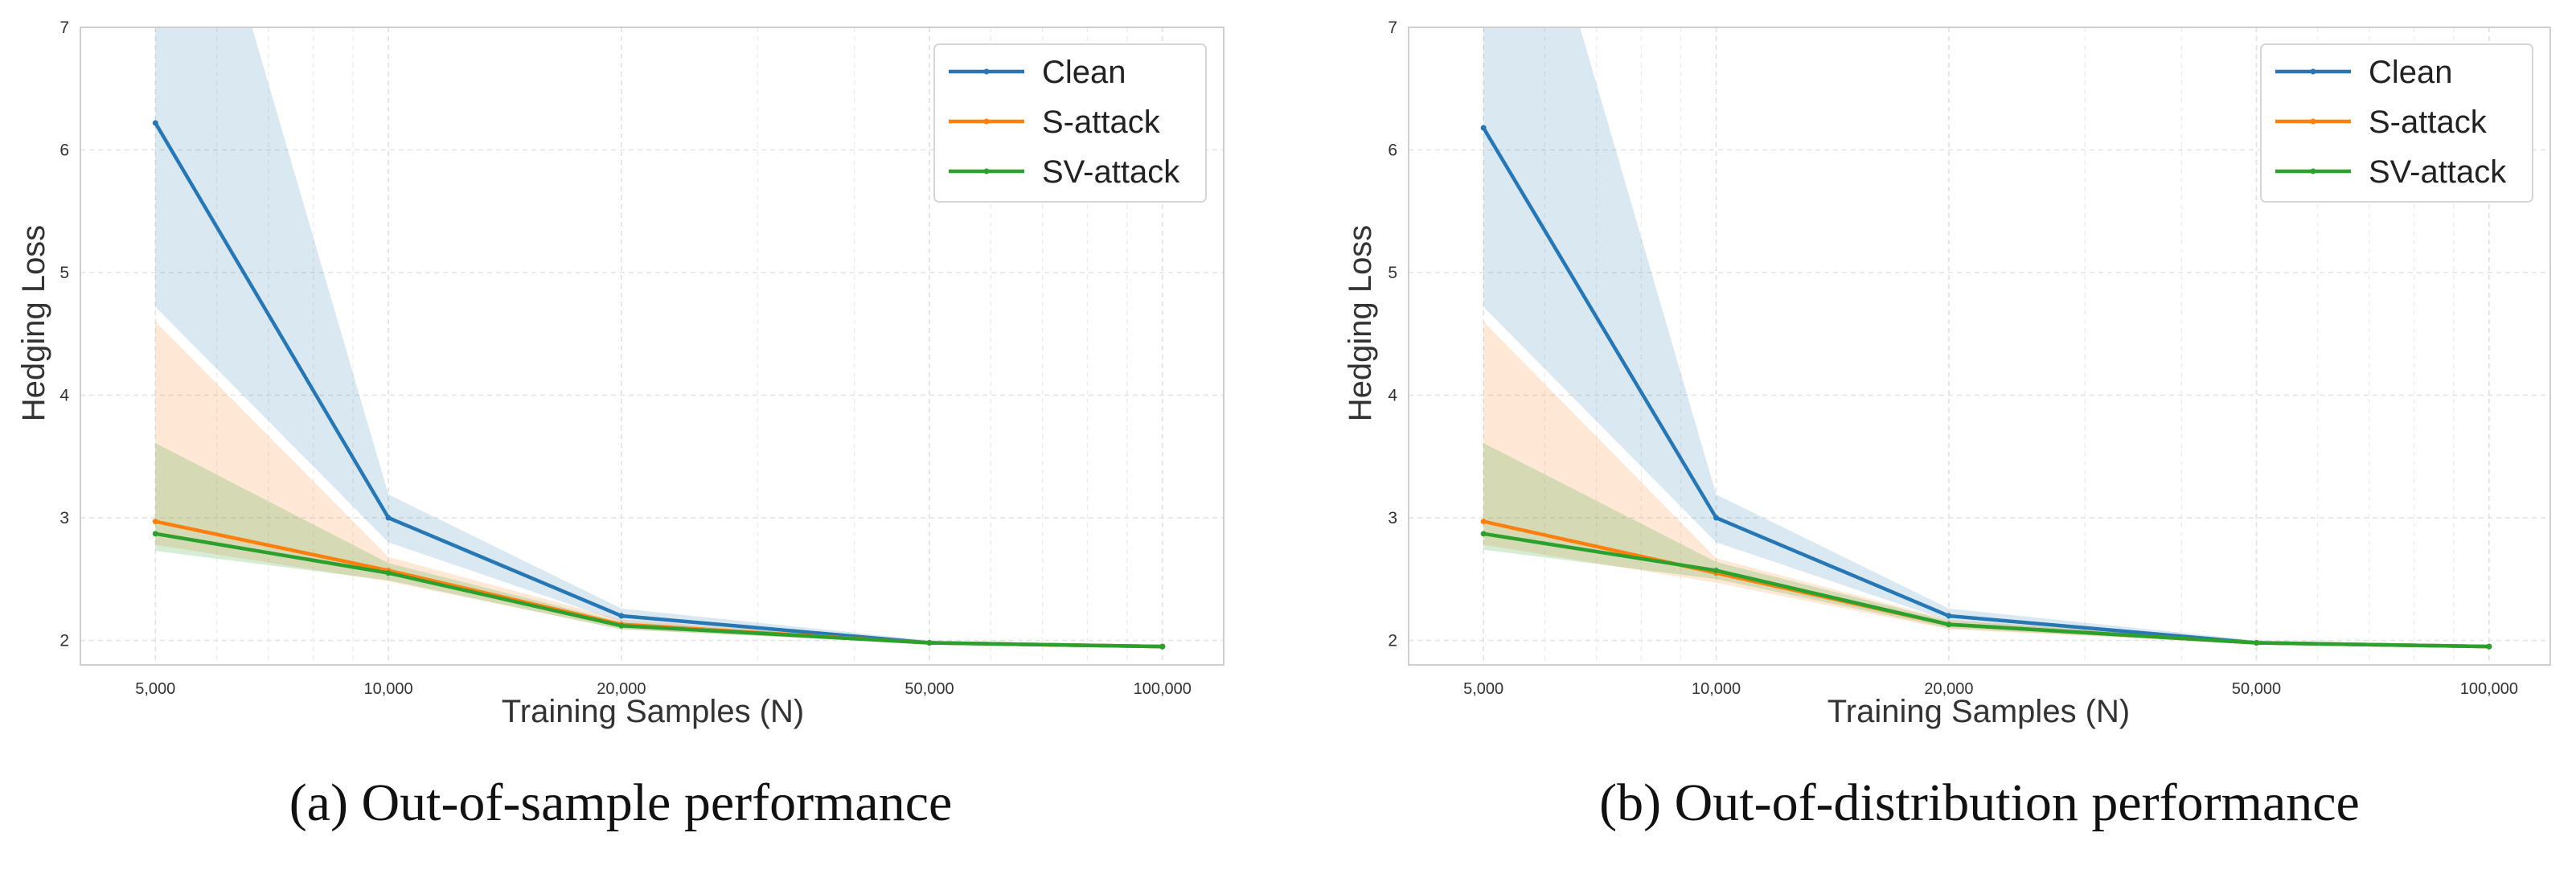  What do you see at coordinates (621, 803) in the screenshot?
I see `panel-caption: (a) Out-of-sample performance` at bounding box center [621, 803].